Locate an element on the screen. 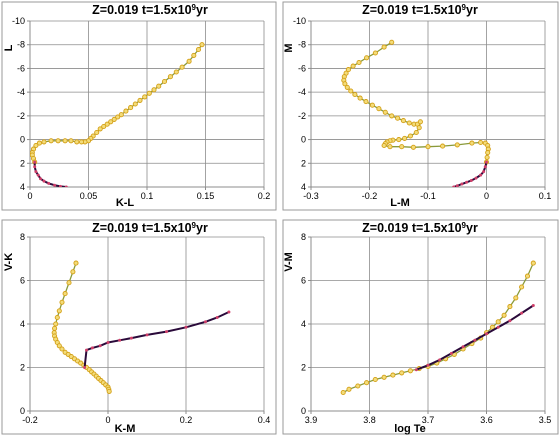 This screenshot has height=438, width=560. x-tick-label: 0.2 is located at coordinates (264, 196).